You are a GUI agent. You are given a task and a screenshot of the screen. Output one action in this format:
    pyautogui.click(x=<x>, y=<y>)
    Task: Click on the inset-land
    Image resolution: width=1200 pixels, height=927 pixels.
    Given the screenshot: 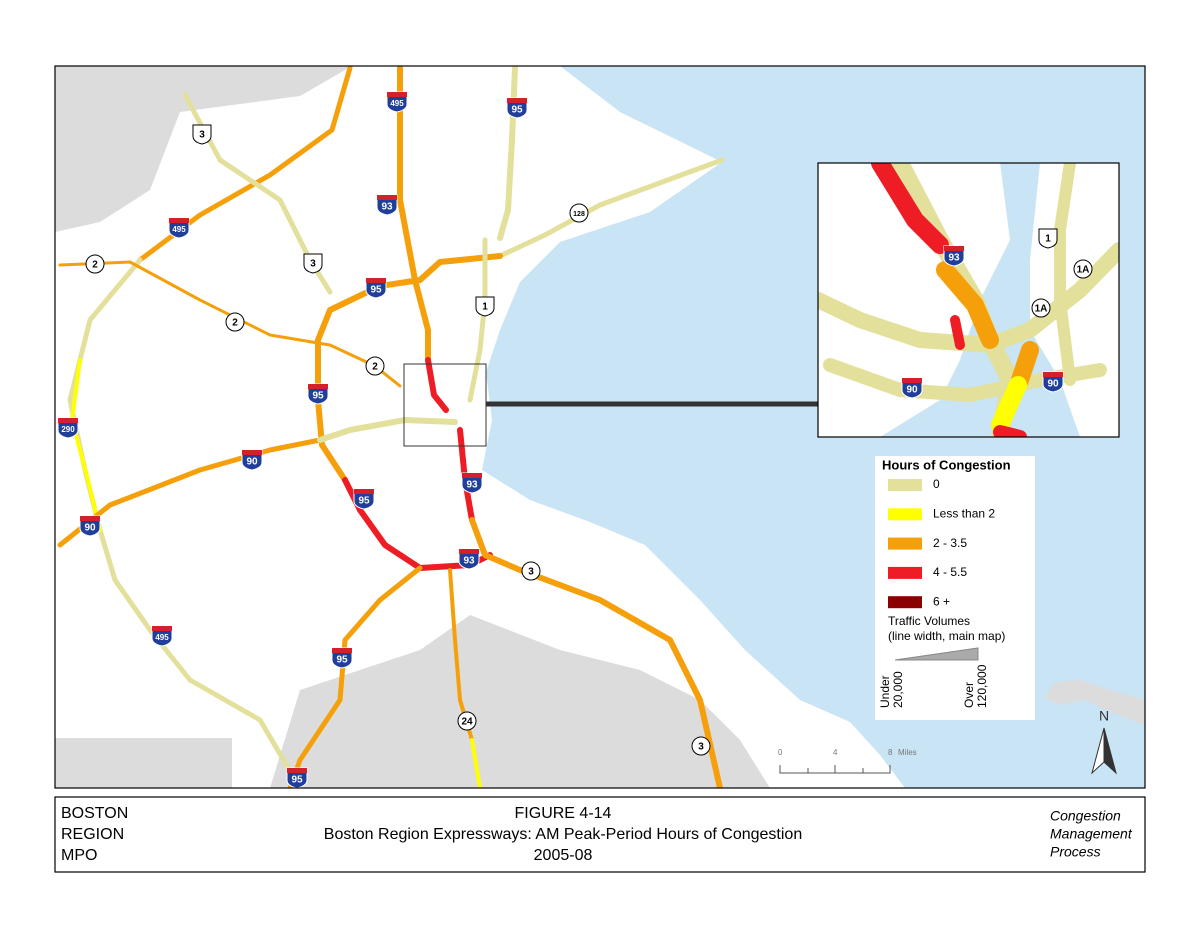 What is the action you would take?
    pyautogui.click(x=914, y=300)
    